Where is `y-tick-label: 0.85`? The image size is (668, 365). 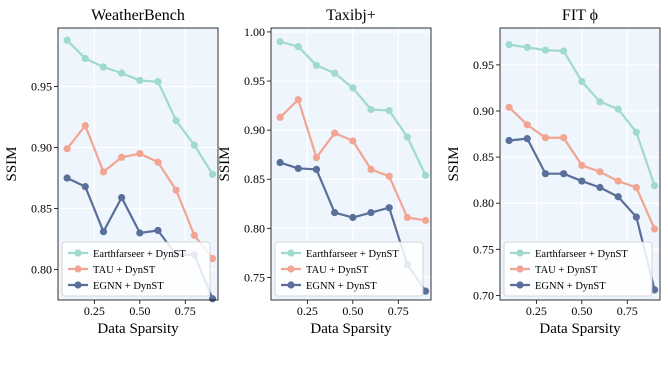
y-tick-label: 0.85 is located at coordinates (41, 209).